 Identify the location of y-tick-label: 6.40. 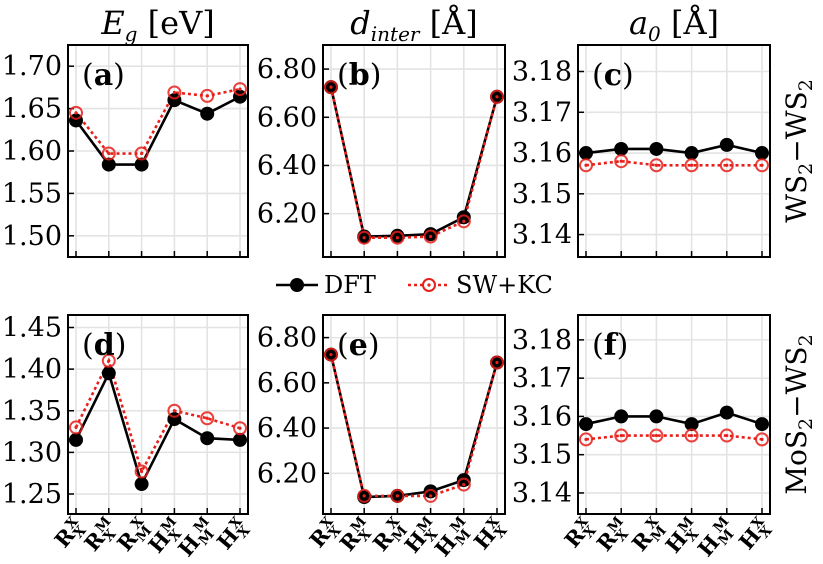
(287, 428).